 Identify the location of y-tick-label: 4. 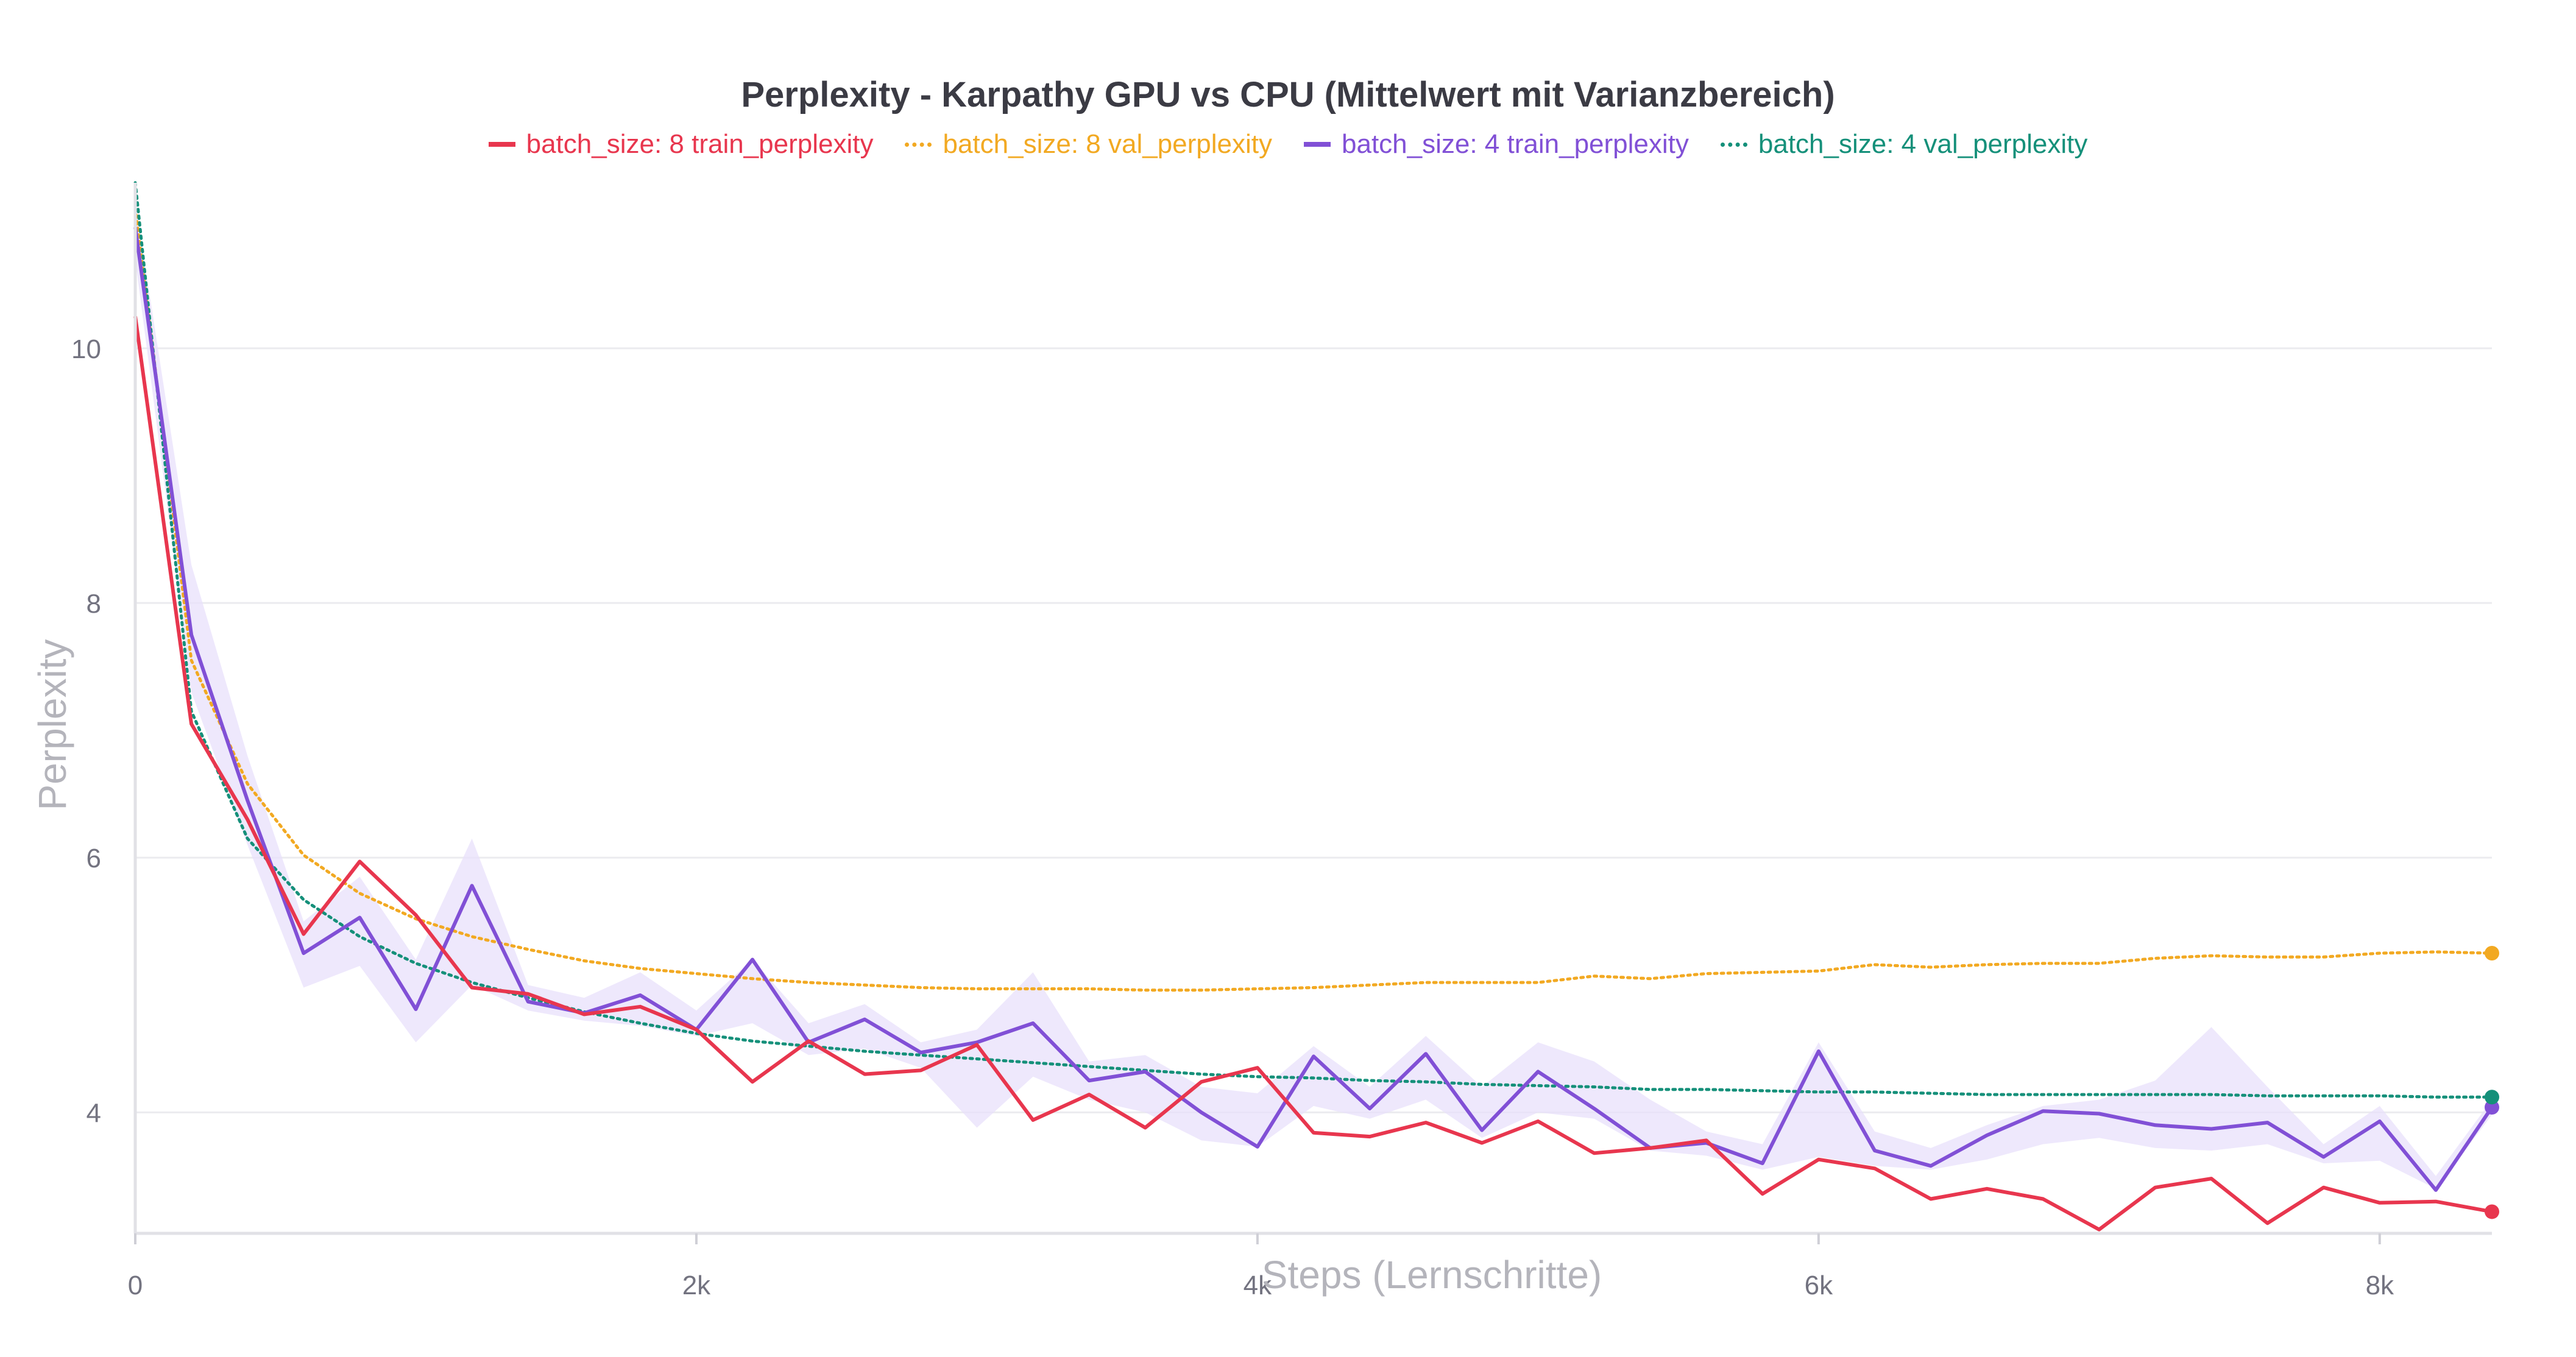
(94, 1113).